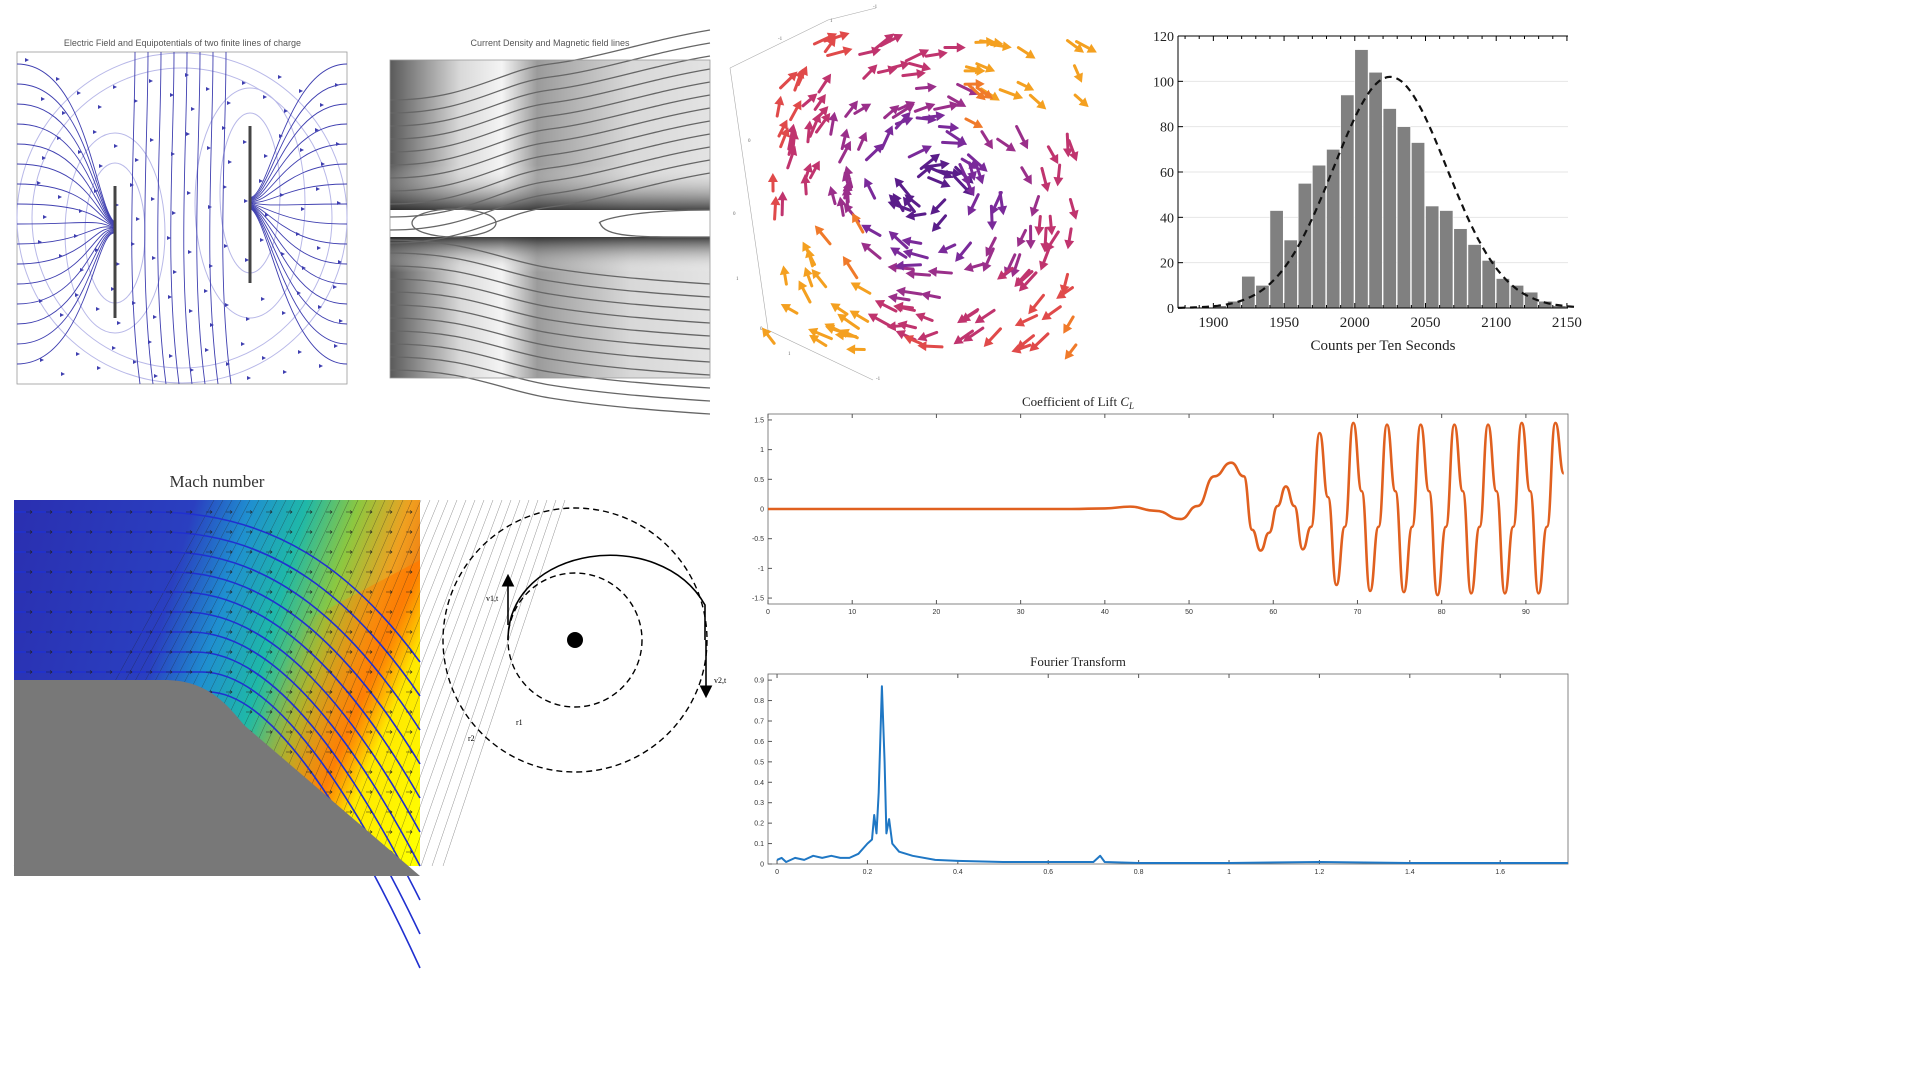 The image size is (1920, 1080). Describe the element at coordinates (1139, 872) in the screenshot. I see `x-tick-label: 0.8` at that location.